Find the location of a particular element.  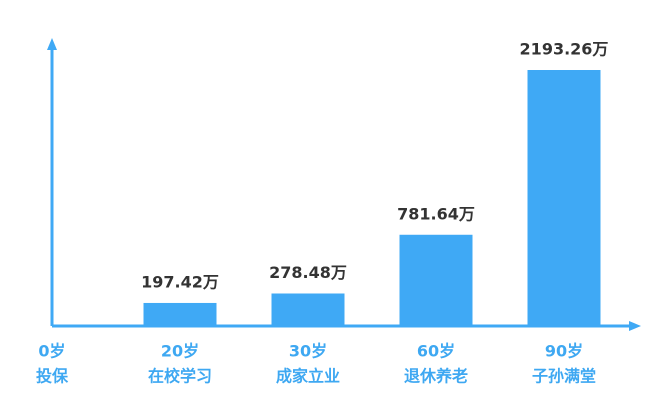

x-axis-arrow is located at coordinates (635, 326).